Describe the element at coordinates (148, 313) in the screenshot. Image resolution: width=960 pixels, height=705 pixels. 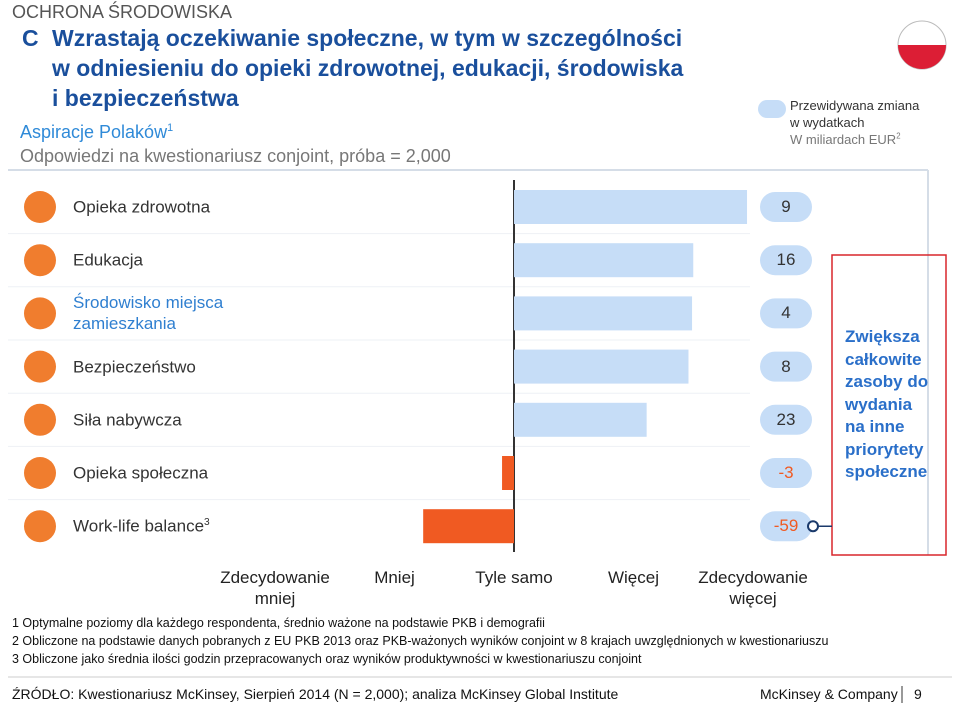
I see `category-text: Środowisko miejsca zamieszkania` at that location.